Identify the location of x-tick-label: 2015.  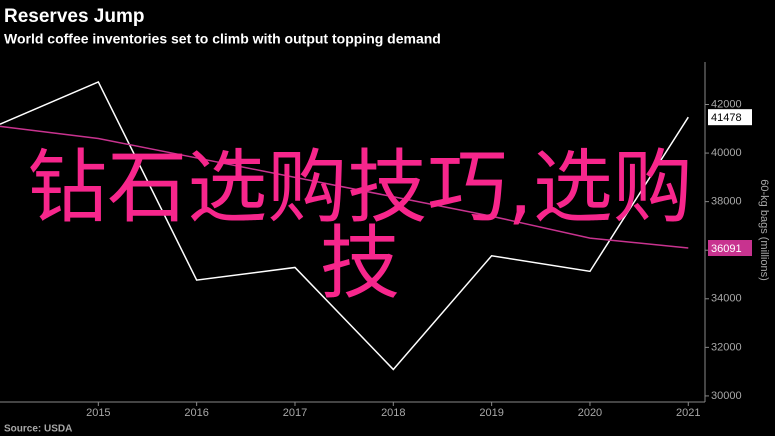
(98, 413).